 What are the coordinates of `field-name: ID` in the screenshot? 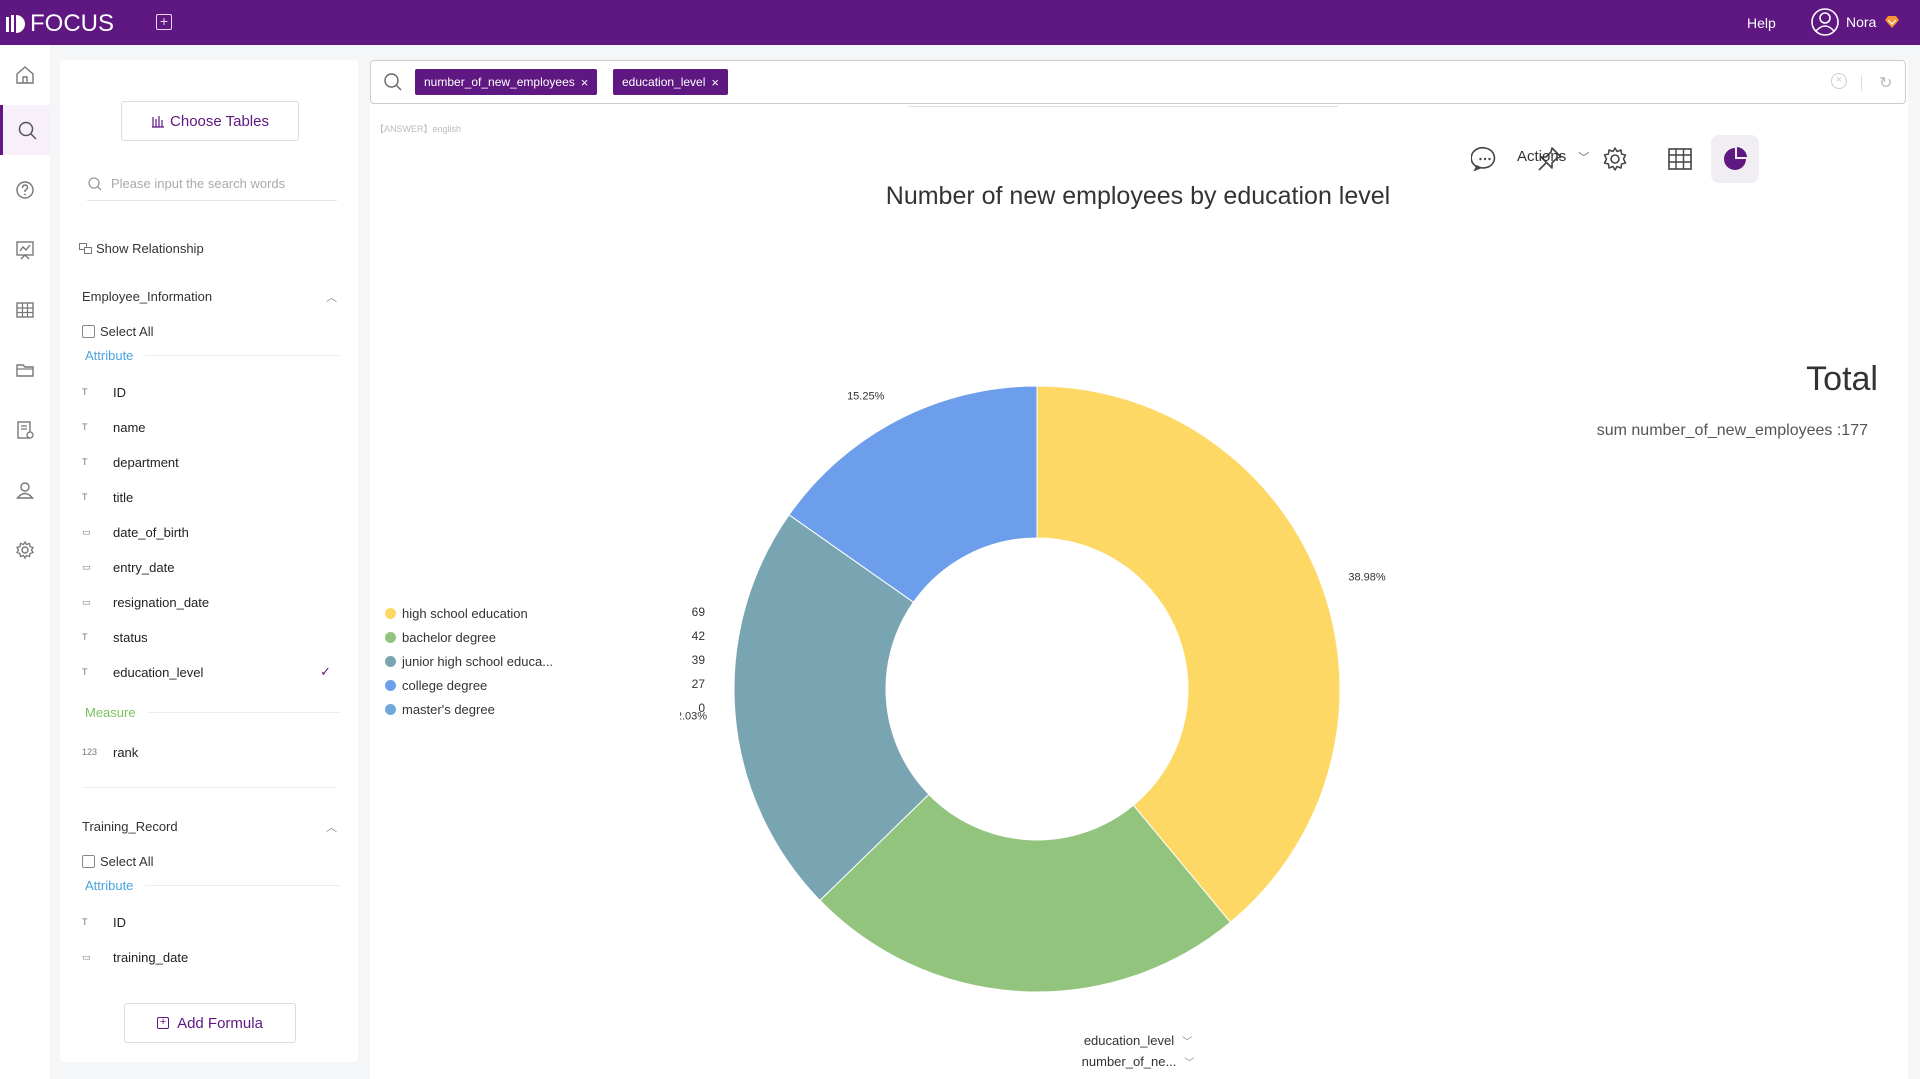 It's located at (119, 392).